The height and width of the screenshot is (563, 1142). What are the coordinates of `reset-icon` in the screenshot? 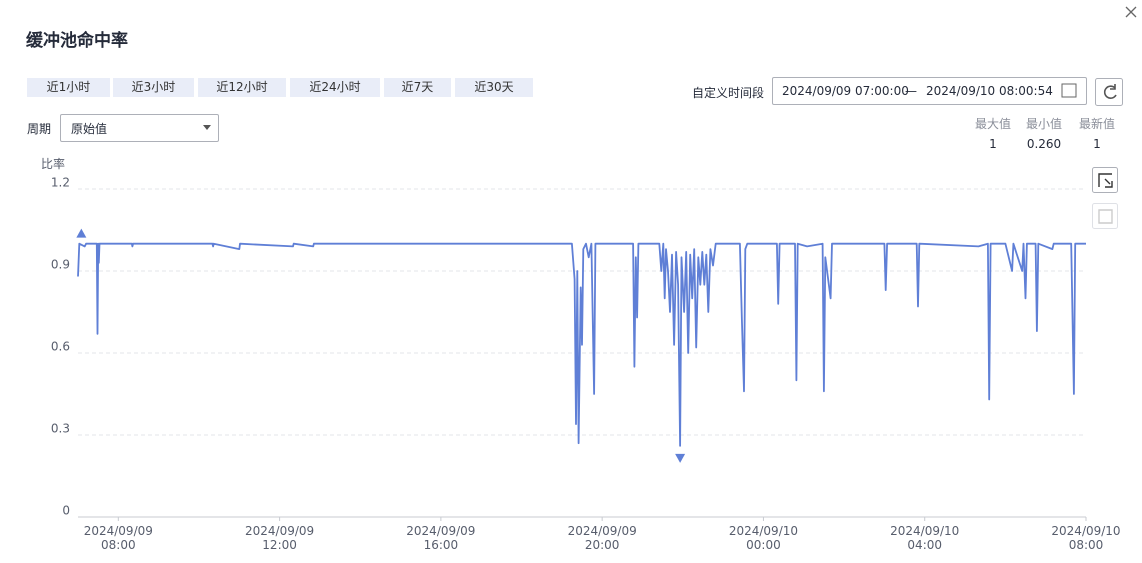 It's located at (1105, 216).